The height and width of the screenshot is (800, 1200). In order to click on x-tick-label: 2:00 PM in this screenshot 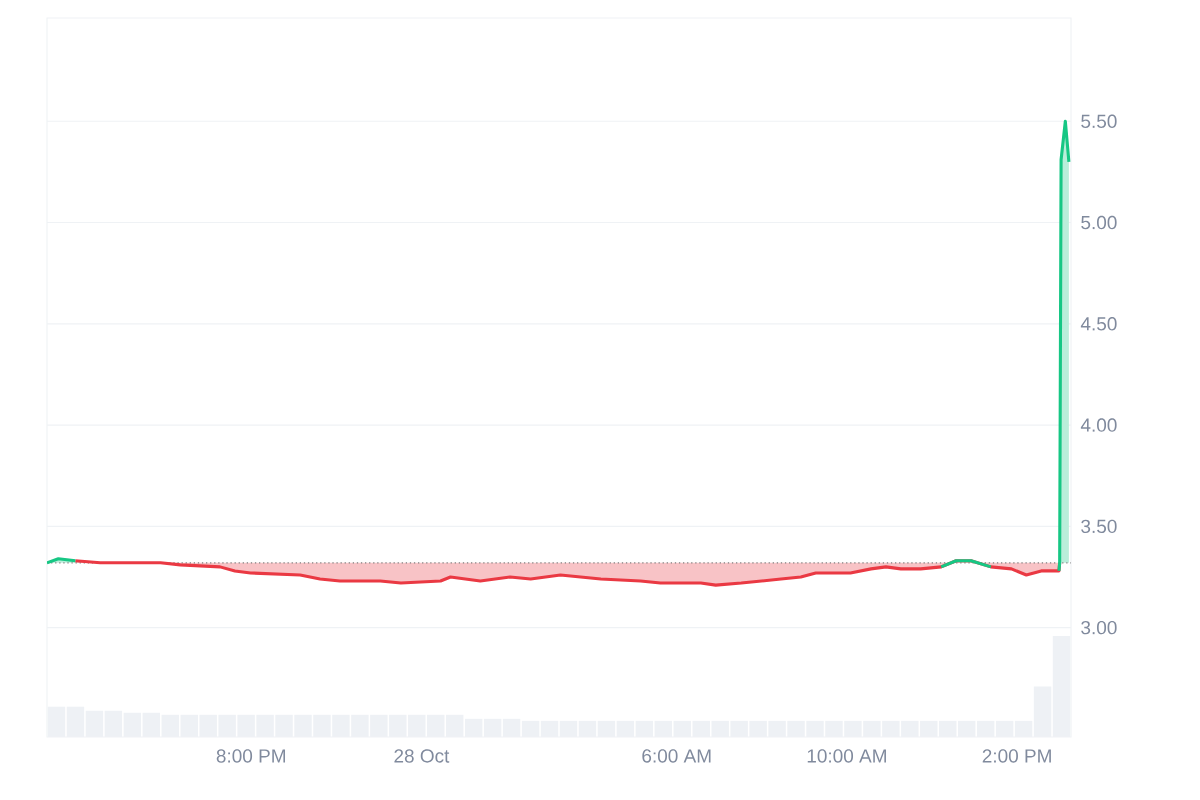, I will do `click(1016, 756)`.